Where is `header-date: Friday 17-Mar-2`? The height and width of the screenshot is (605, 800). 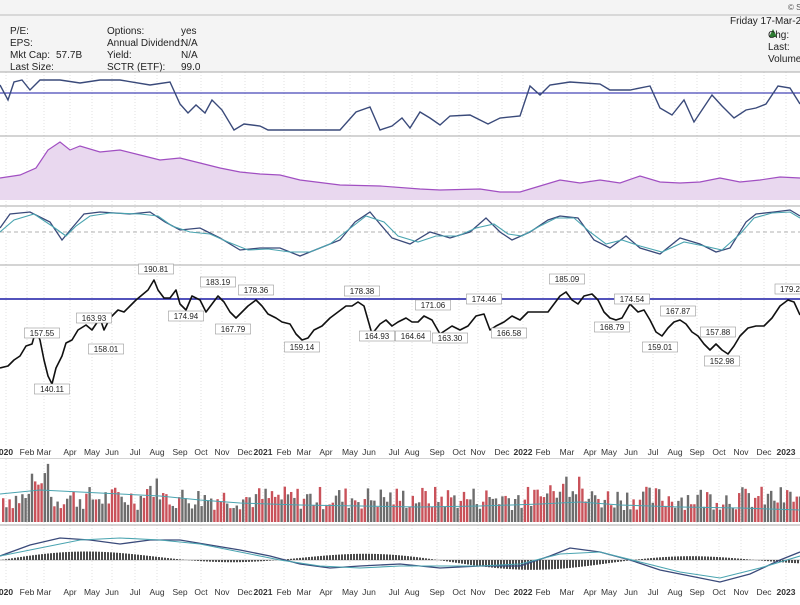
header-date: Friday 17-Mar-2 is located at coordinates (765, 21).